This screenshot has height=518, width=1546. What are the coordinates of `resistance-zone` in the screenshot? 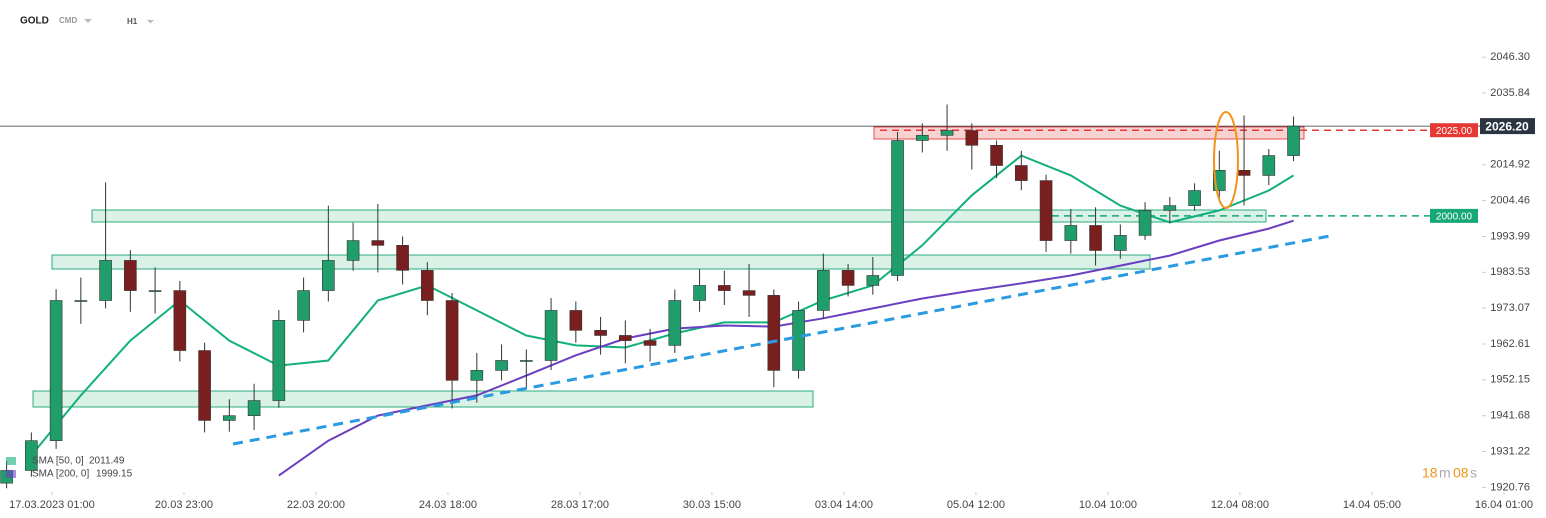 It's located at (1089, 133).